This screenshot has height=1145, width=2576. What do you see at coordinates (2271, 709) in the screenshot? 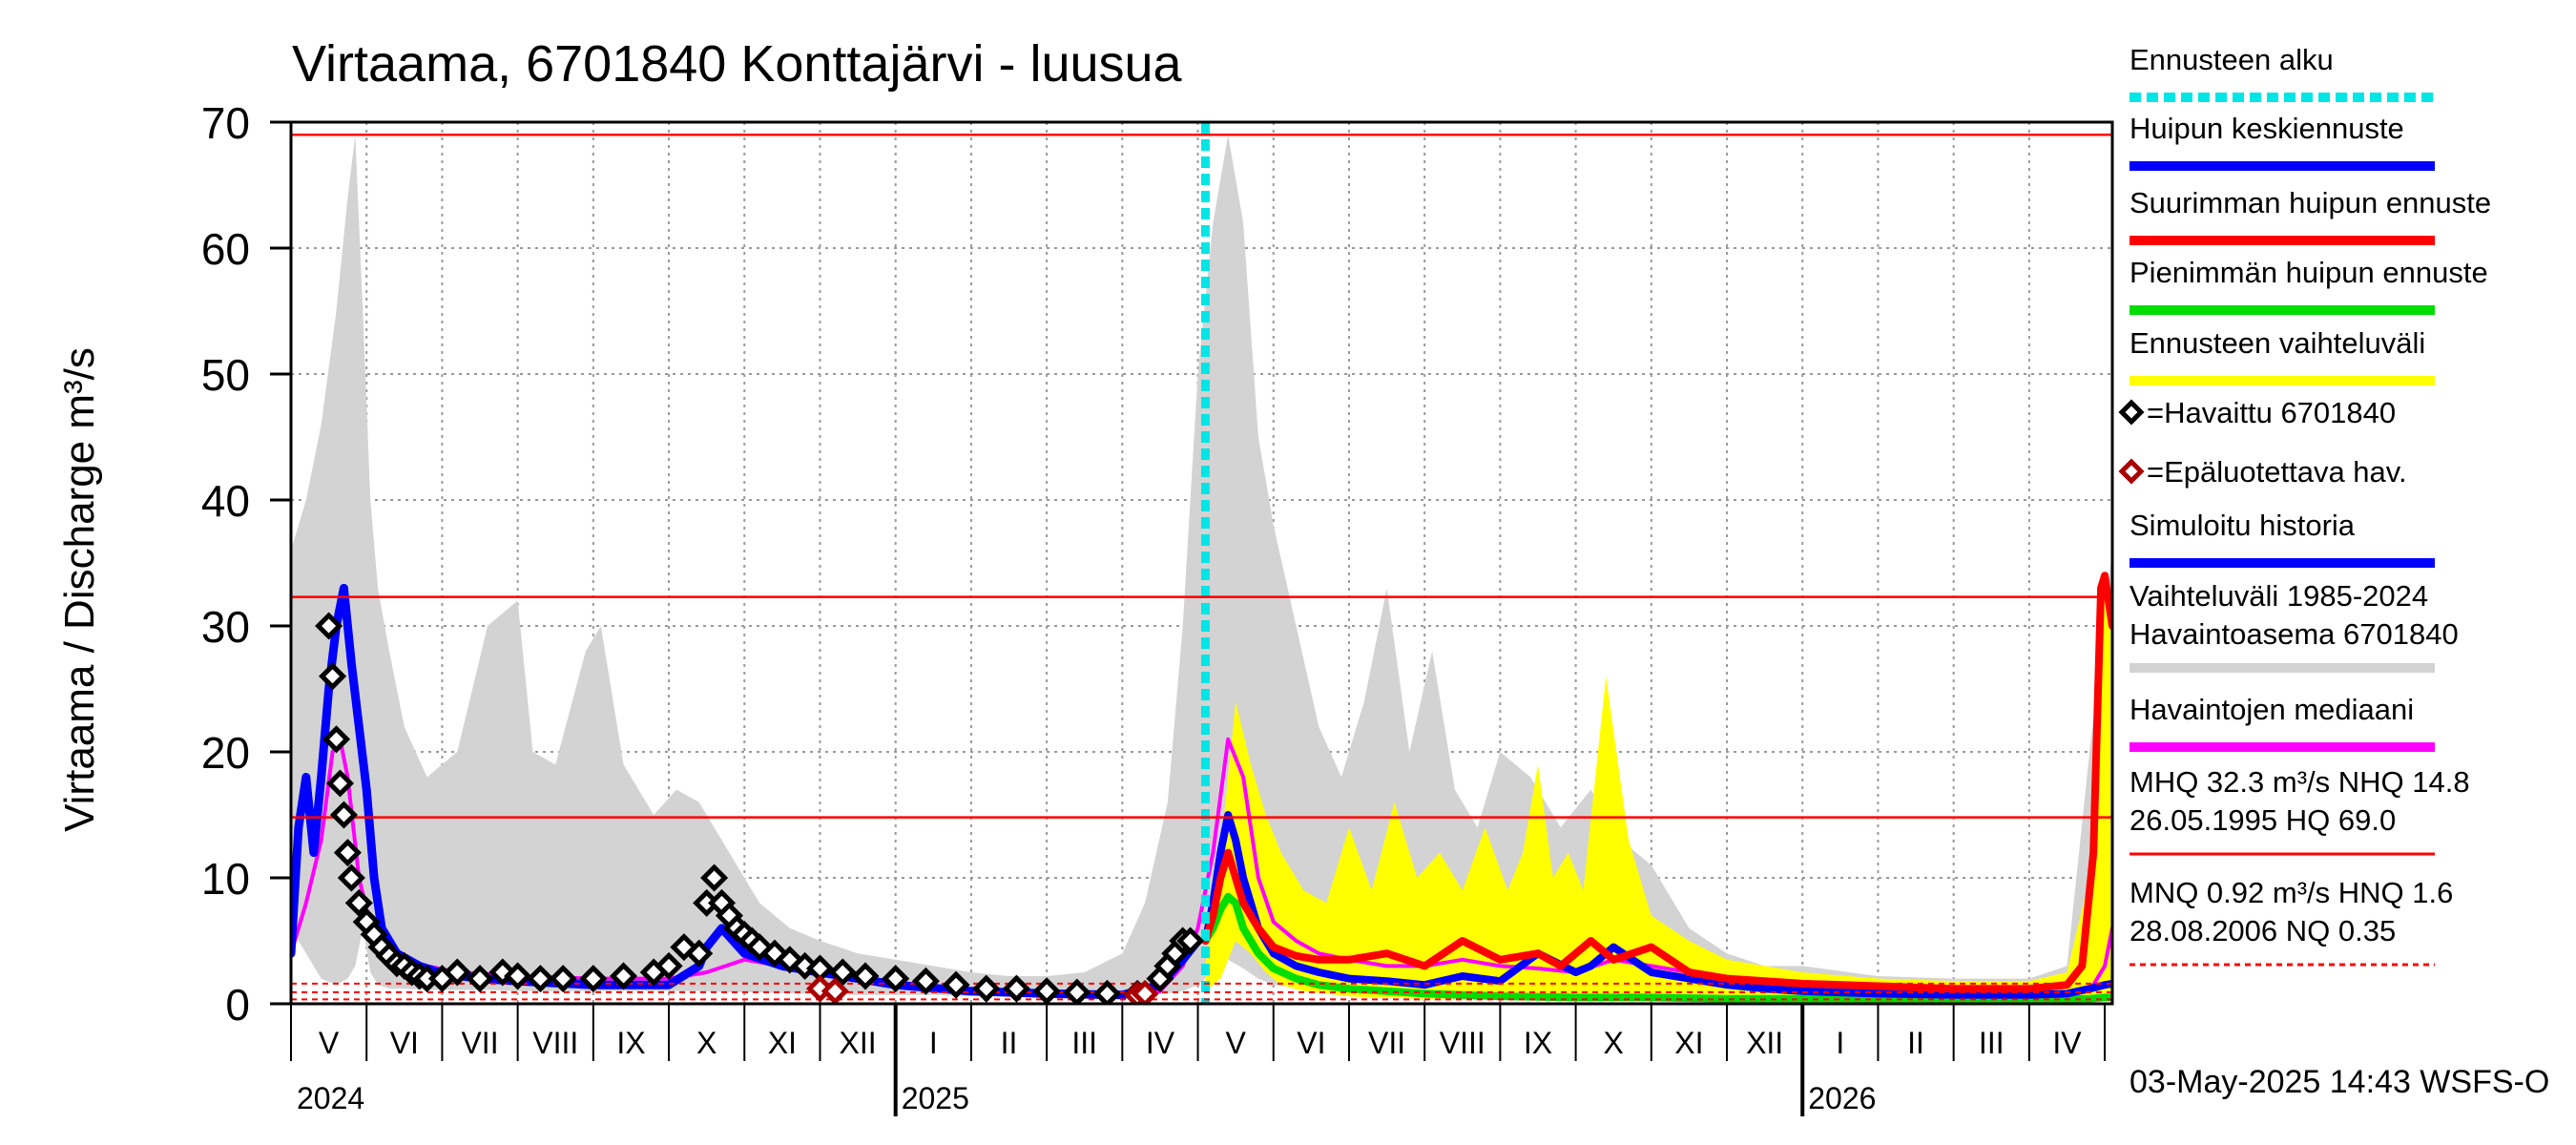
I see `legend-label: Havaintojen mediaani` at bounding box center [2271, 709].